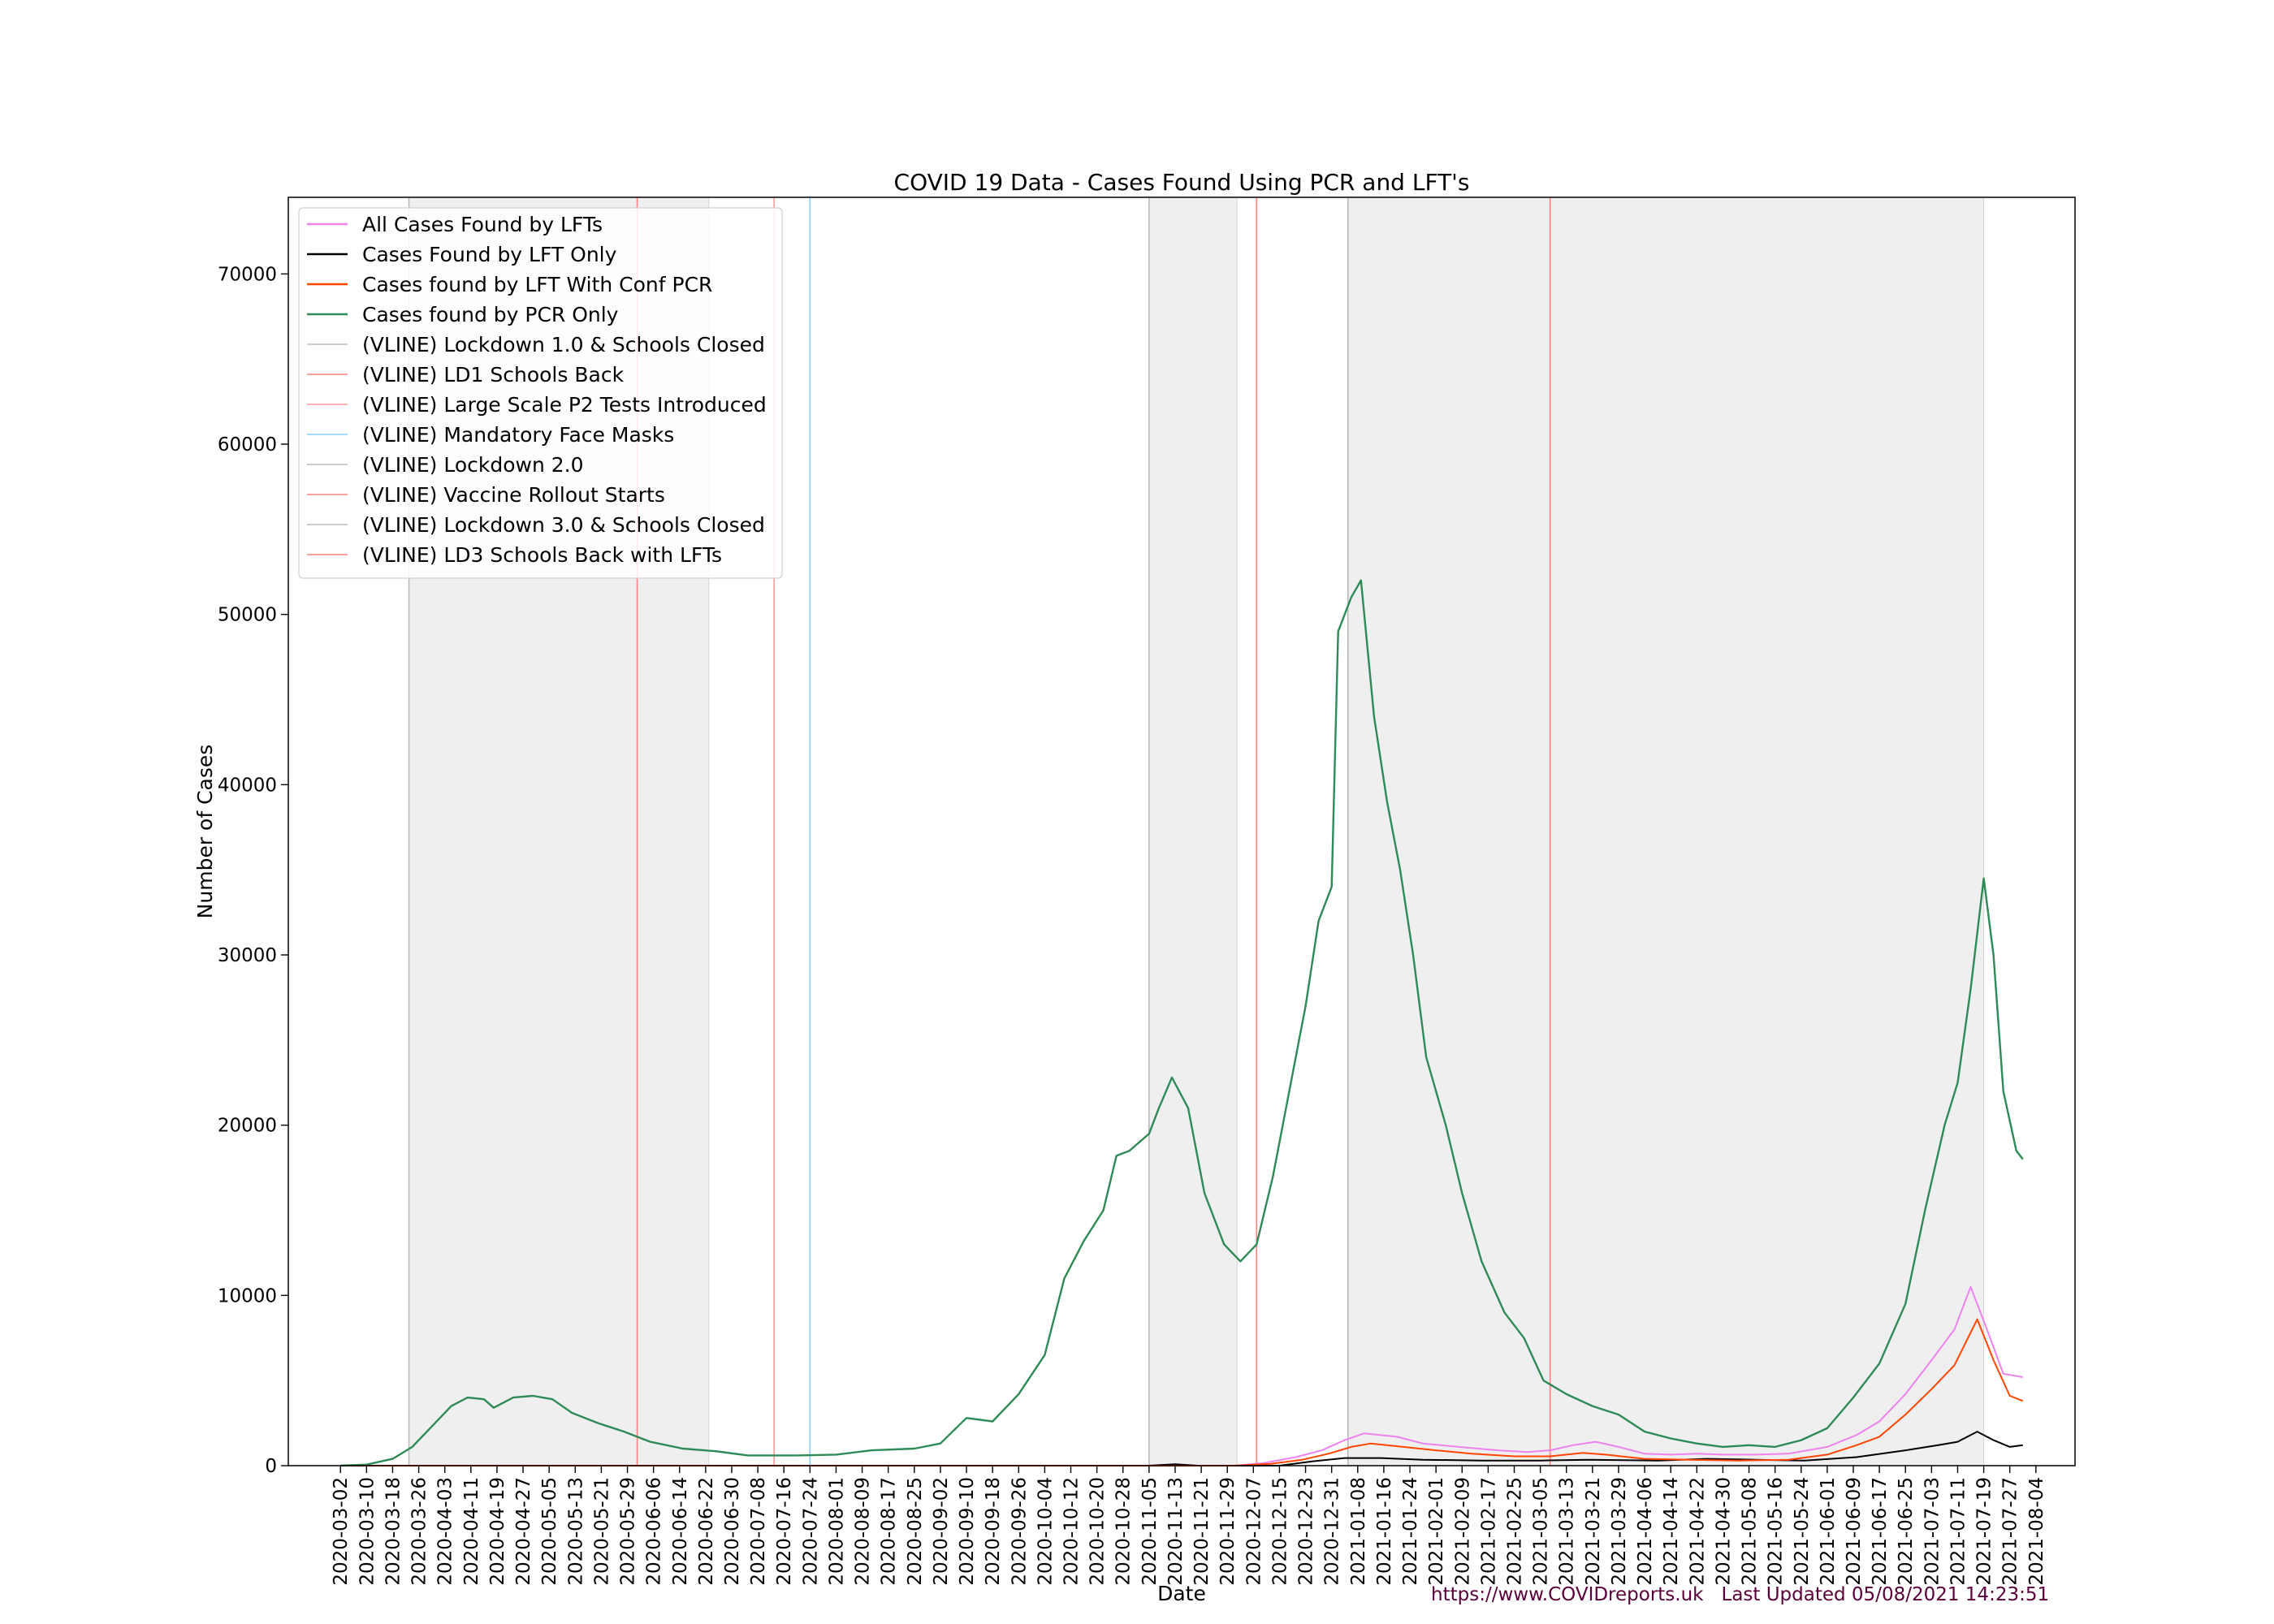 Image resolution: width=2274 pixels, height=1624 pixels. I want to click on x-tick-label: 2020-08-01, so click(836, 1532).